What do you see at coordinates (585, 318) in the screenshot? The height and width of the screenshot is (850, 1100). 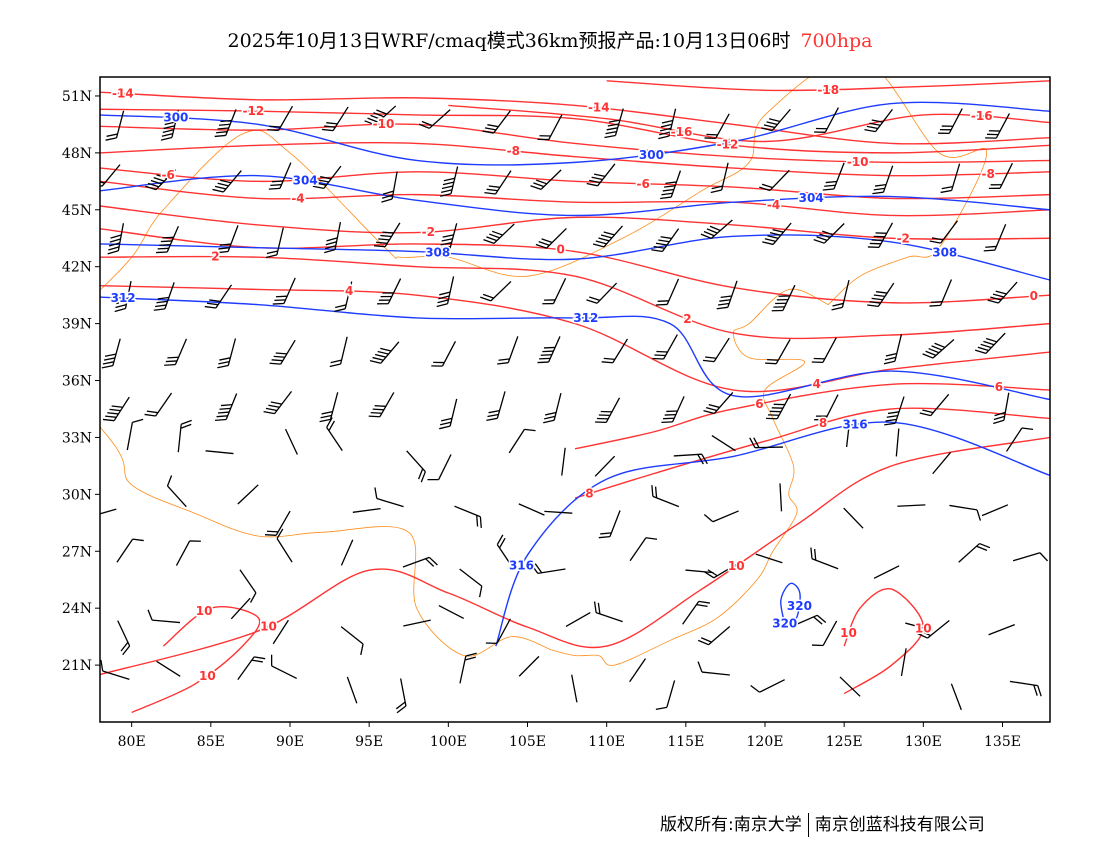 I see `height-contour-label: 312` at bounding box center [585, 318].